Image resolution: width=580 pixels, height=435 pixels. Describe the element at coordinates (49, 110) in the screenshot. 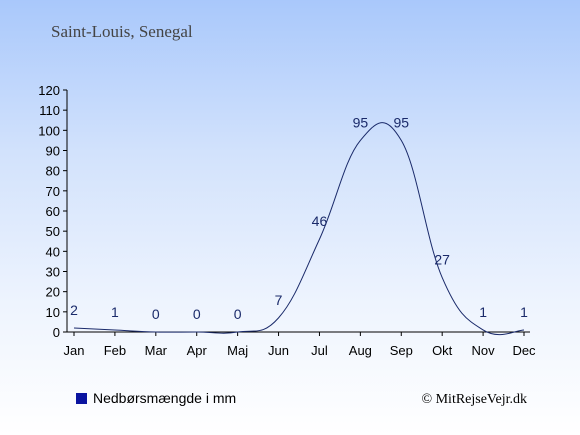

I see `y-tick-label: 110` at that location.